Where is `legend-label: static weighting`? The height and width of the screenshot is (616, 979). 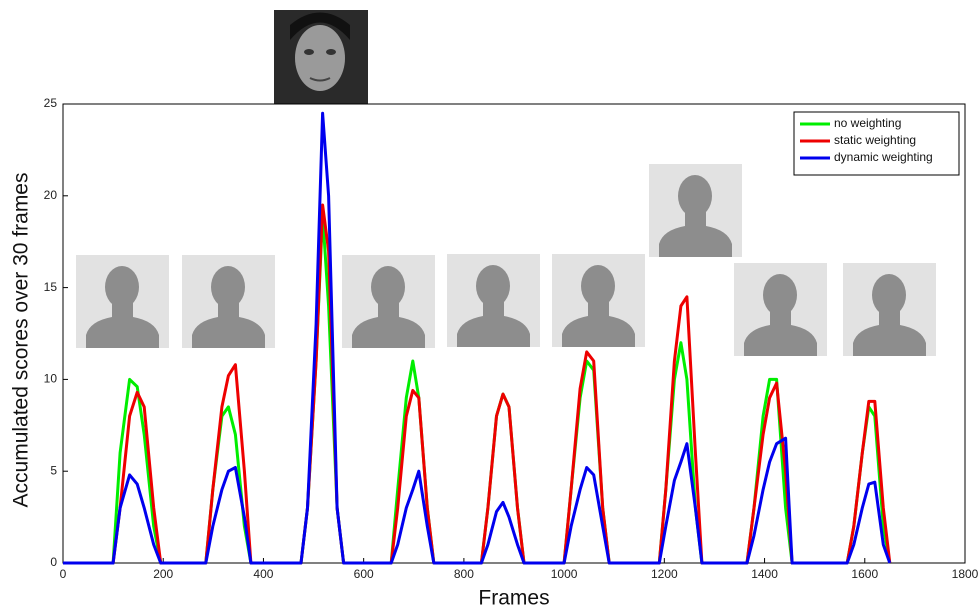
legend-label: static weighting is located at coordinates (875, 140).